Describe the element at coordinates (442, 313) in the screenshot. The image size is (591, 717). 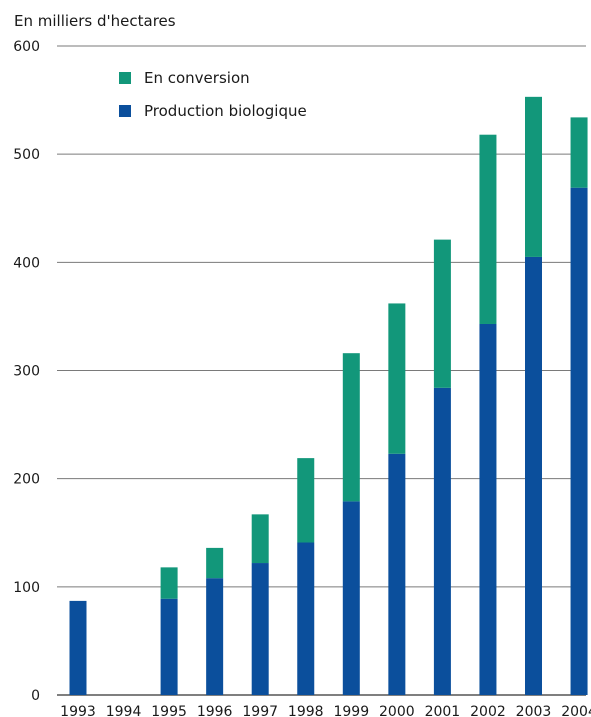
I see `bar-en-conversion-2001` at that location.